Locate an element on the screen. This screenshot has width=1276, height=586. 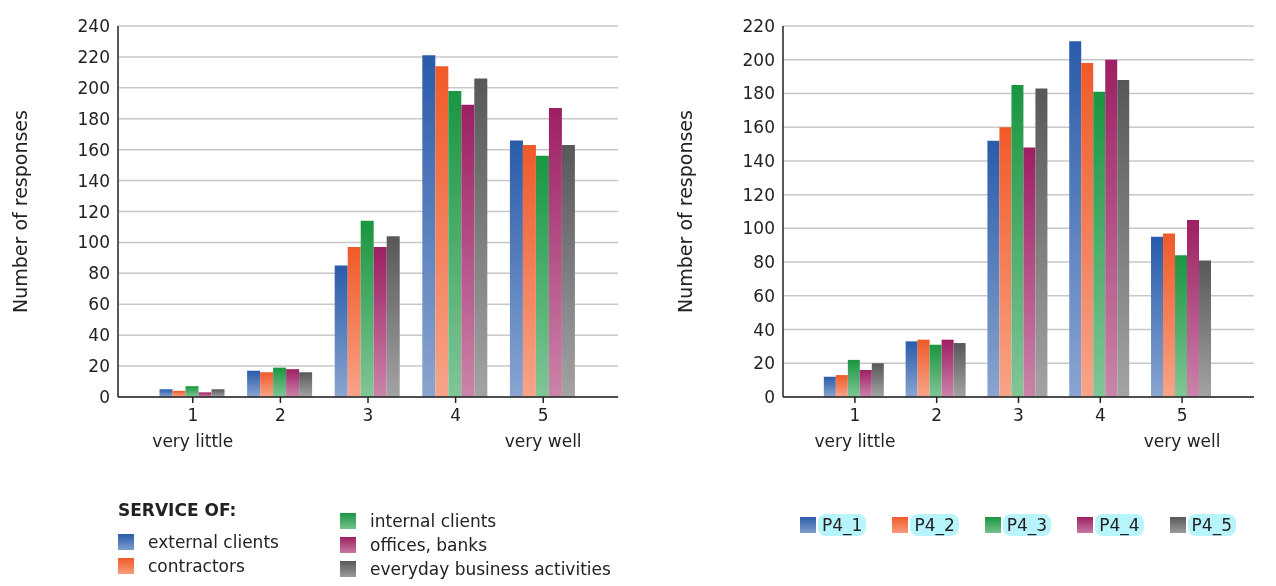
legend-label: offices, banks is located at coordinates (428, 545).